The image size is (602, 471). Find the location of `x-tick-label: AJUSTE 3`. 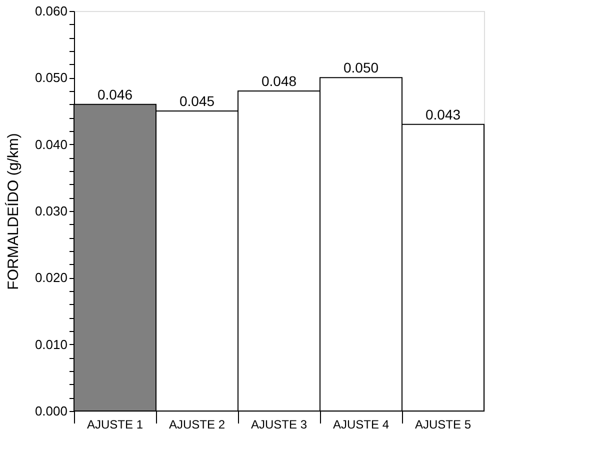

x-tick-label: AJUSTE 3 is located at coordinates (279, 425).